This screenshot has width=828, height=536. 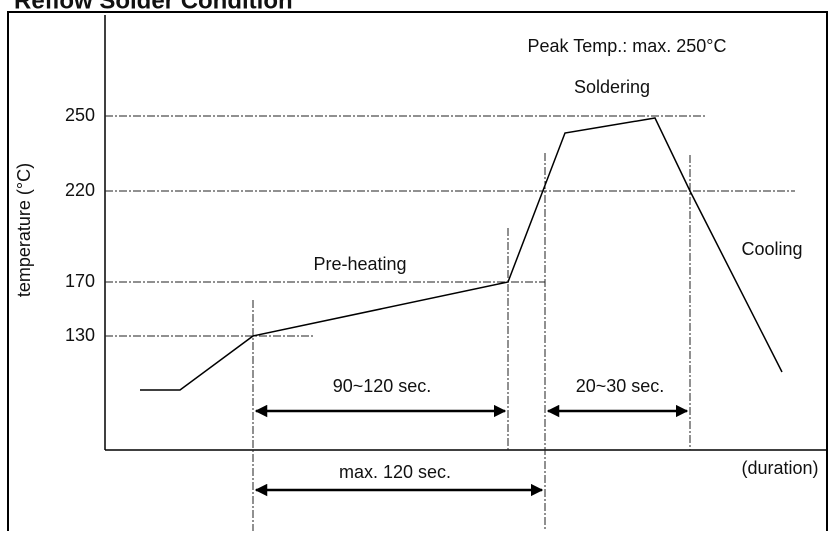 What do you see at coordinates (395, 472) in the screenshot?
I see `span-label: max. 120 sec.` at bounding box center [395, 472].